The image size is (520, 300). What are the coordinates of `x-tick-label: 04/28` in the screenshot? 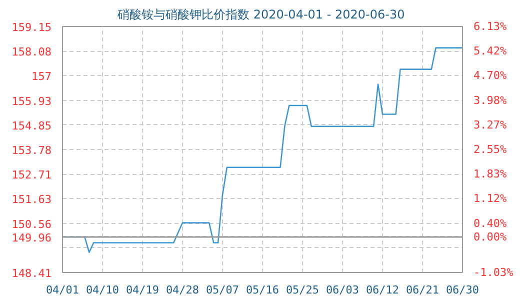 It's located at (183, 290).